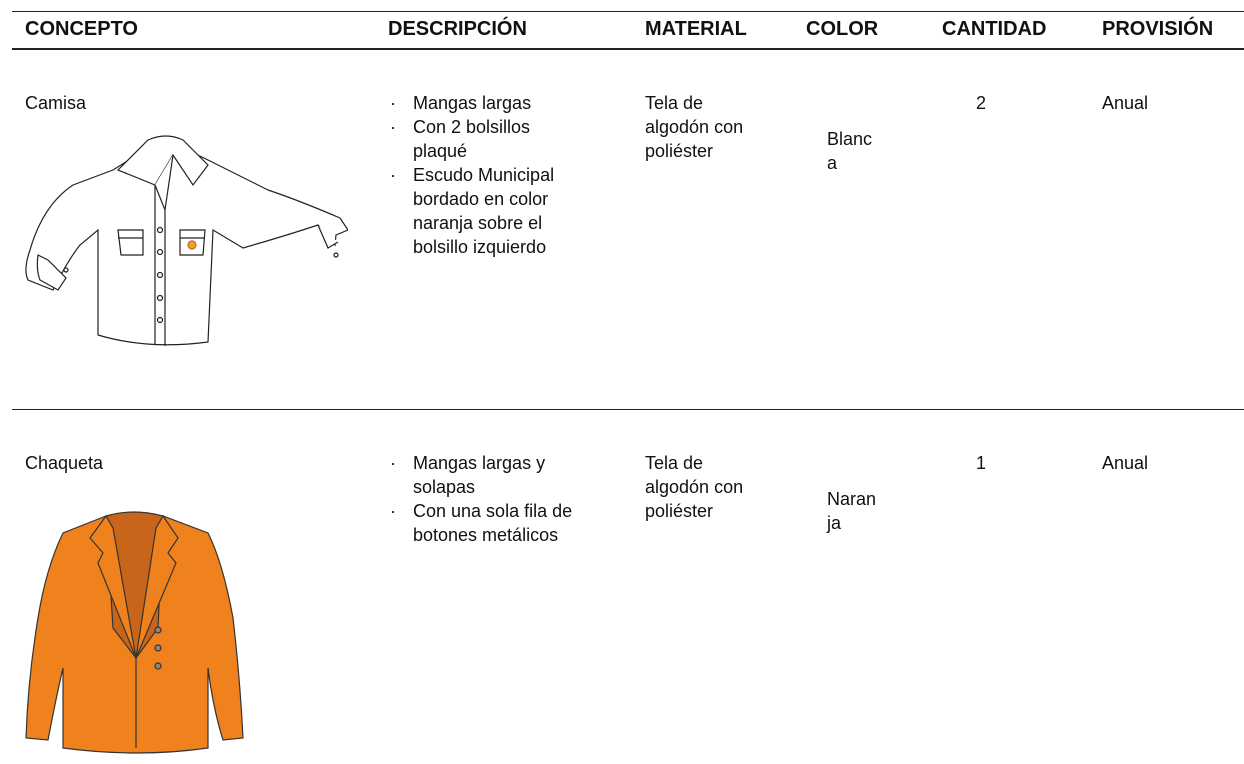 Image resolution: width=1244 pixels, height=764 pixels. What do you see at coordinates (488, 475) in the screenshot?
I see `descripcion-item: Mangas largas y solapas` at bounding box center [488, 475].